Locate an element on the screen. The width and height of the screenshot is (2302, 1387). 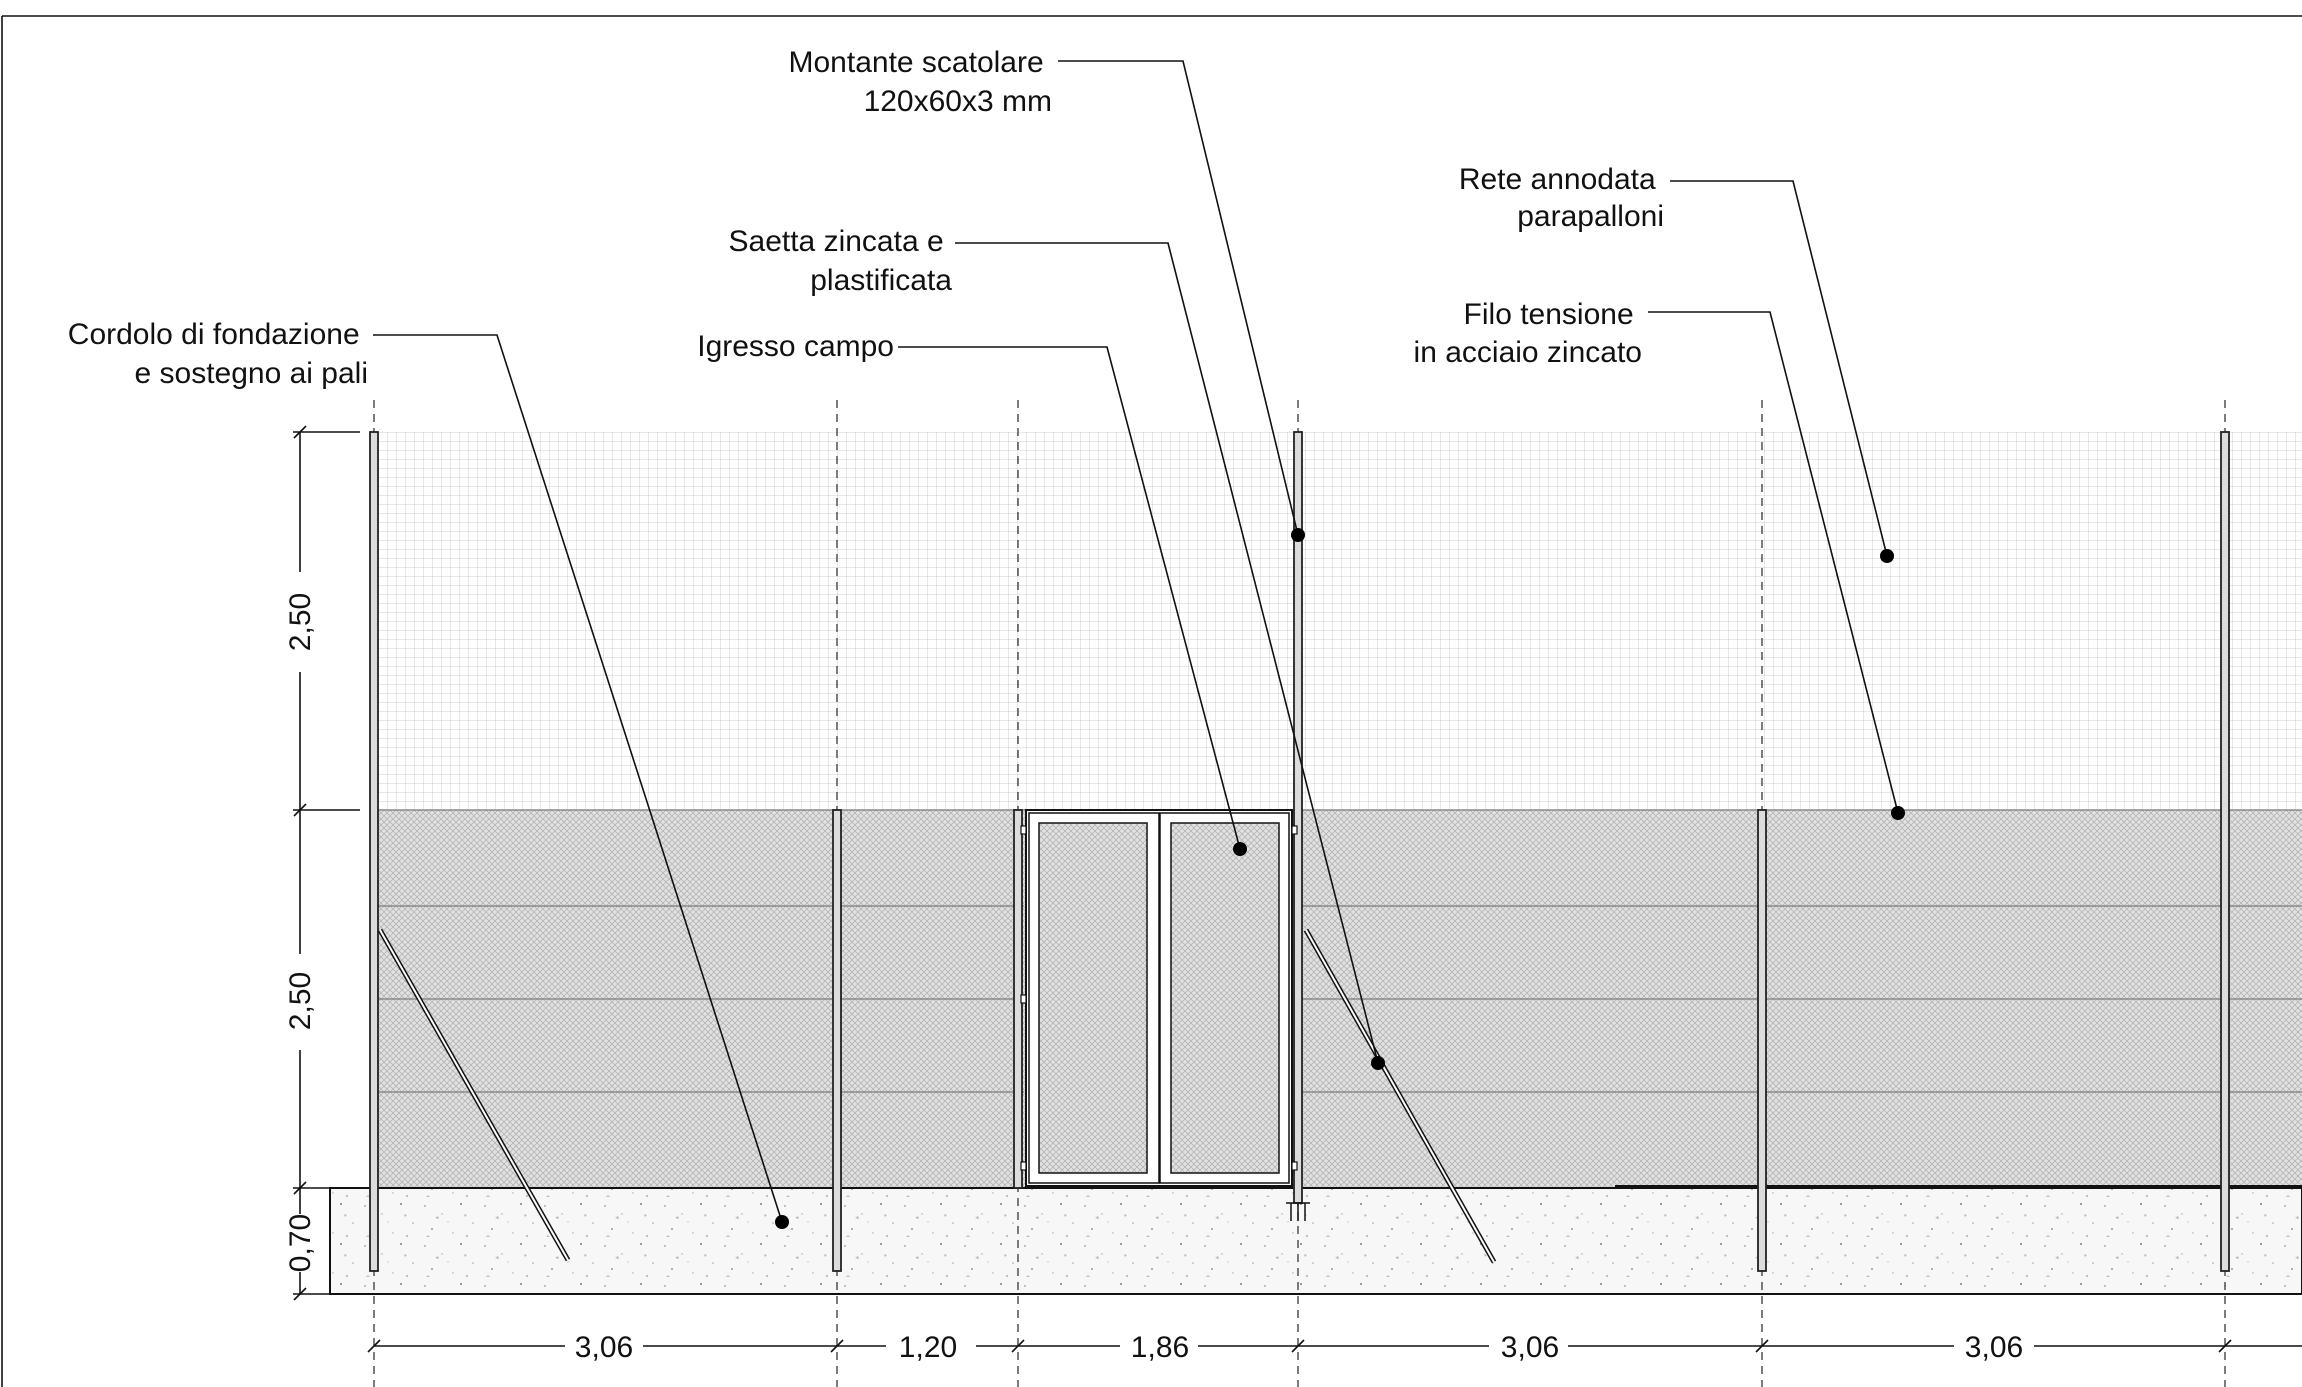
horizontal-dimension-chain is located at coordinates (1334, 1346).